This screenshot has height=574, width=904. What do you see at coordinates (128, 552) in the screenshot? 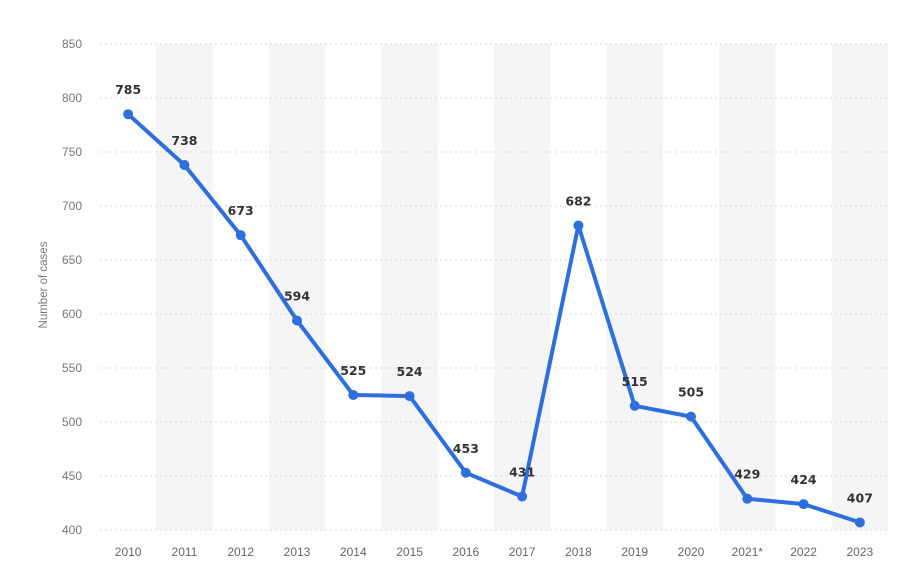
I see `x-tick-label: 2010` at bounding box center [128, 552].